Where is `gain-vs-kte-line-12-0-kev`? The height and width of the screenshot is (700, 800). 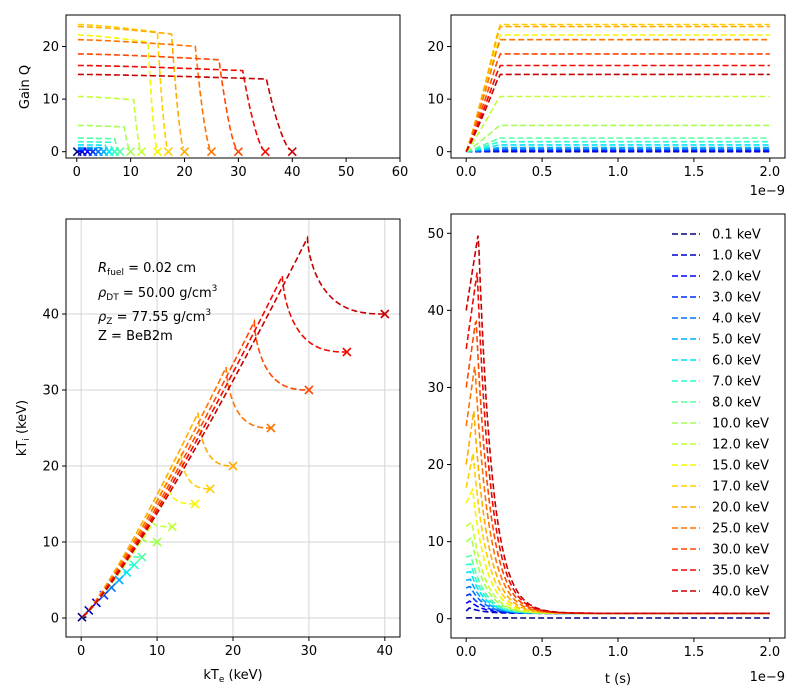
gain-vs-kte-line-12-0-kev is located at coordinates (109, 123).